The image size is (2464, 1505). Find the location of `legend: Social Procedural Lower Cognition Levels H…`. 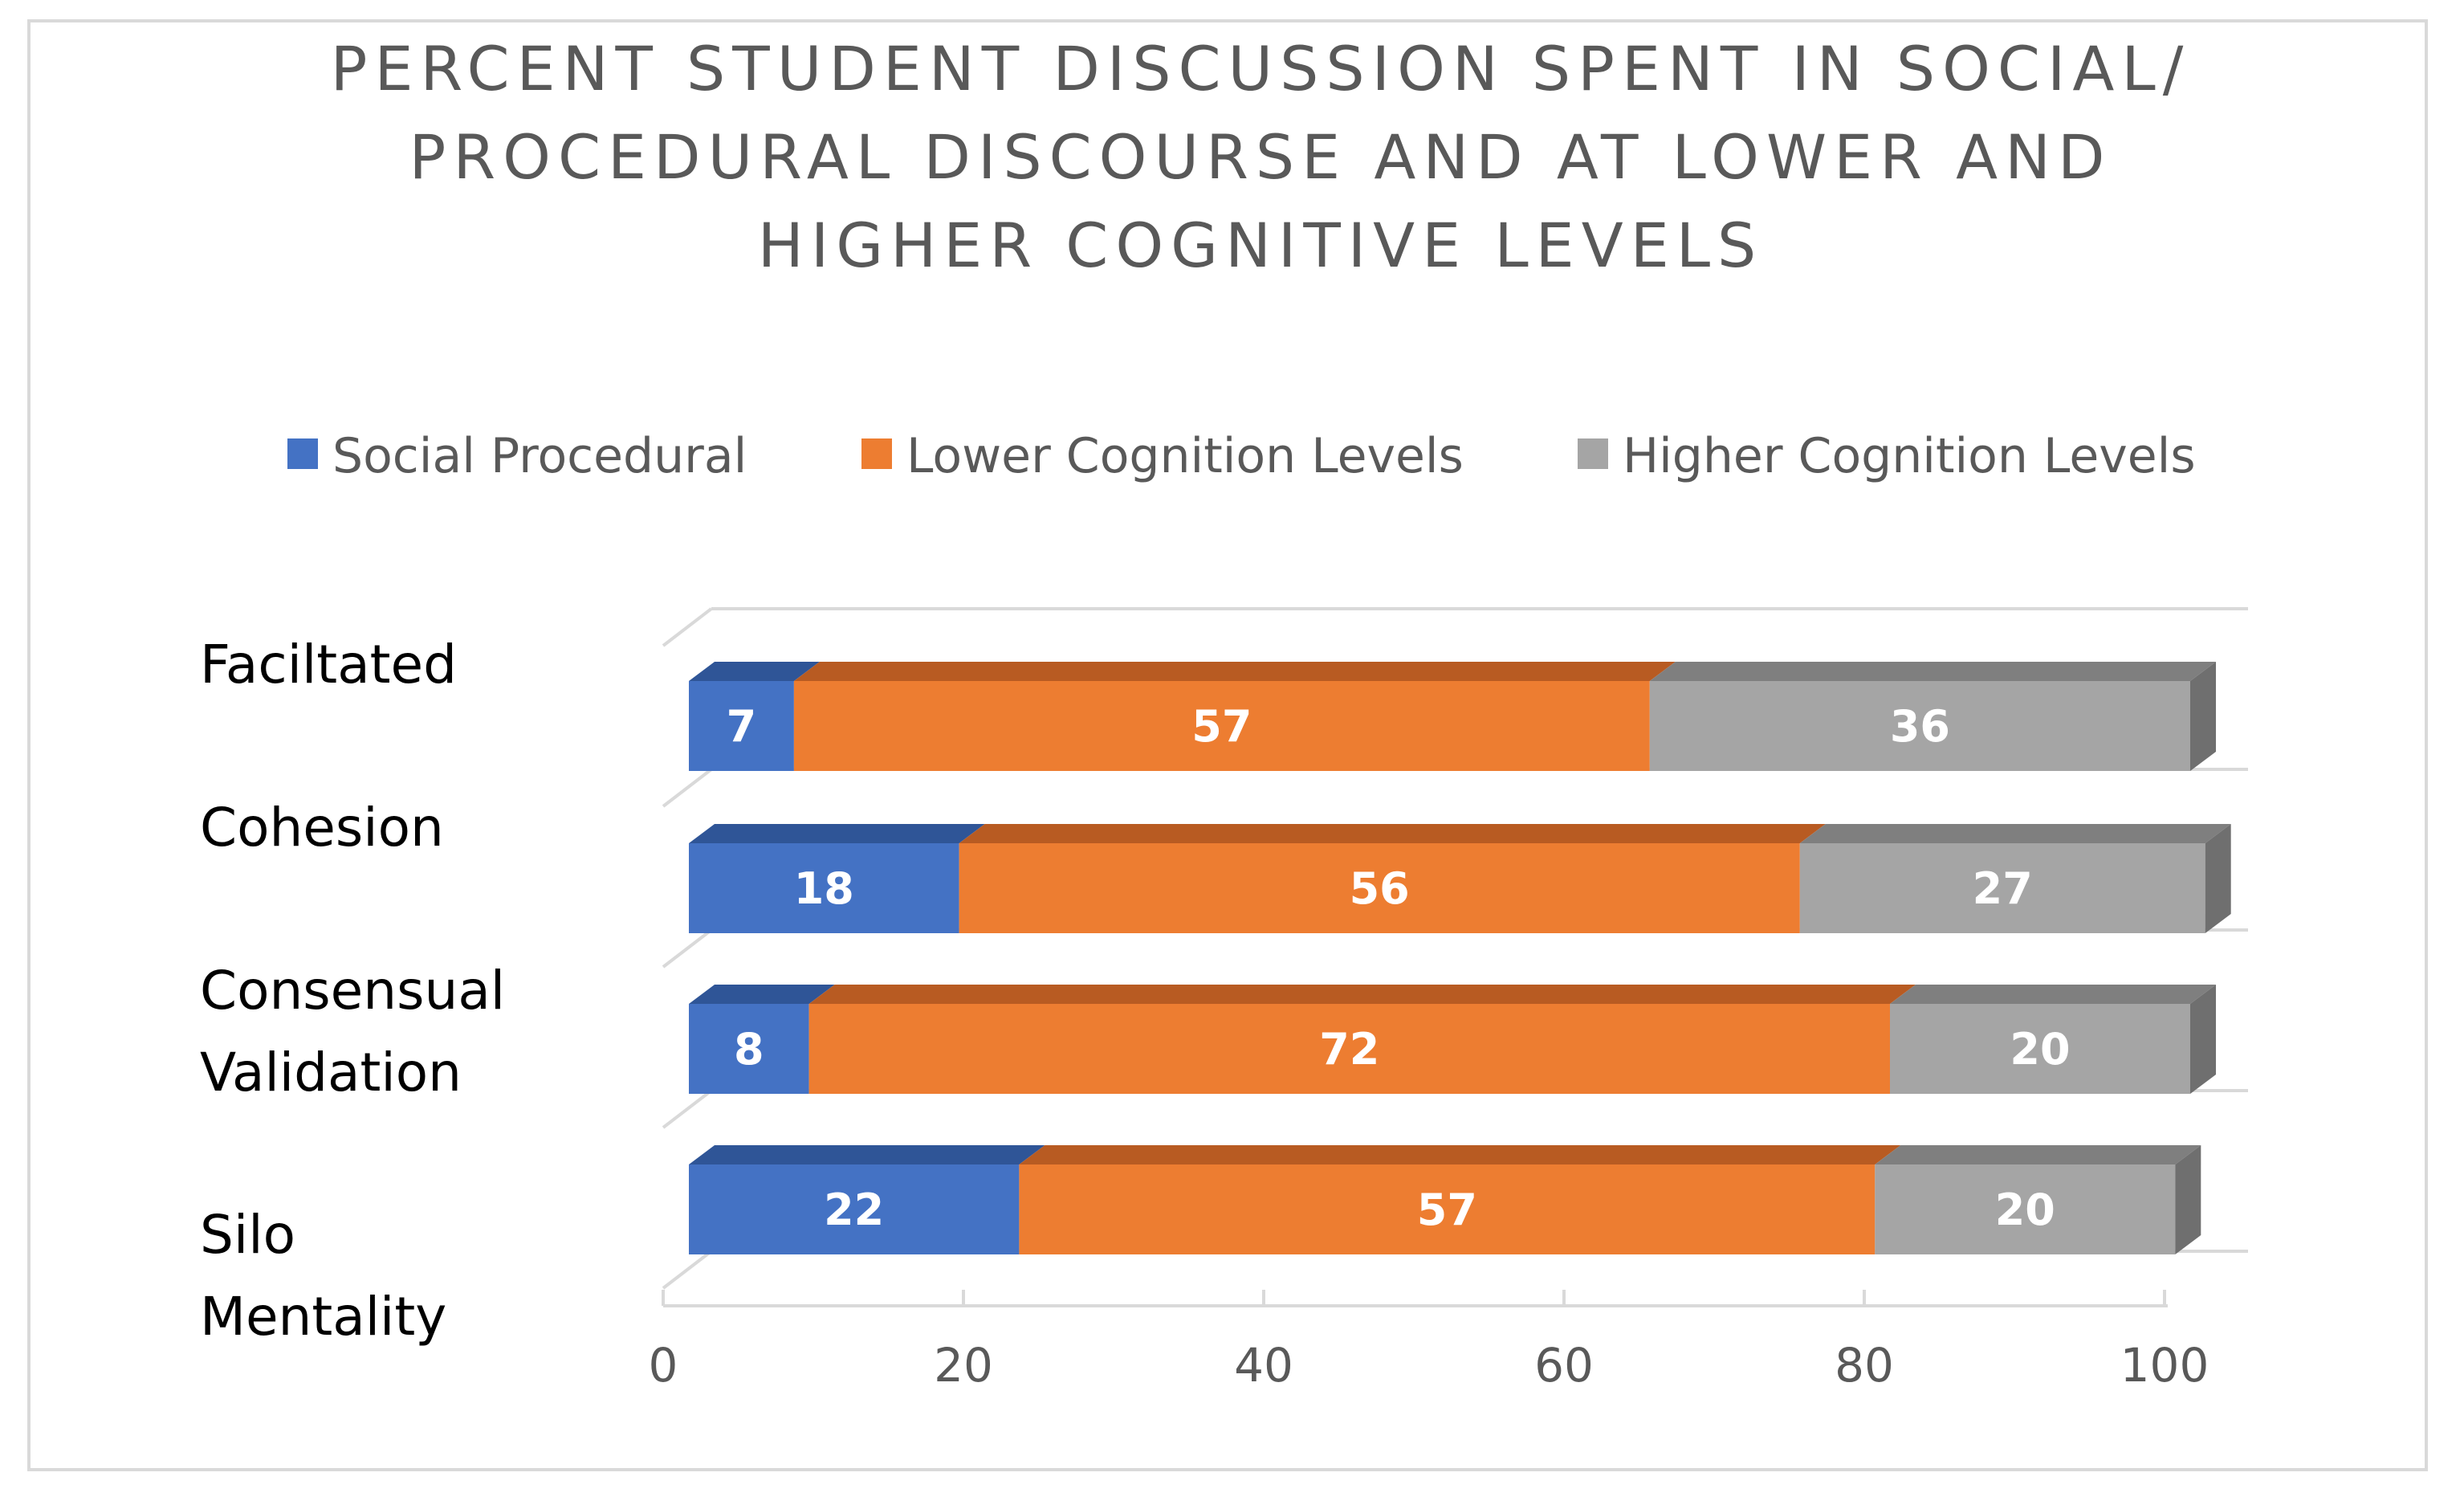

legend: Social Procedural Lower Cognition Levels H… is located at coordinates (1241, 456).